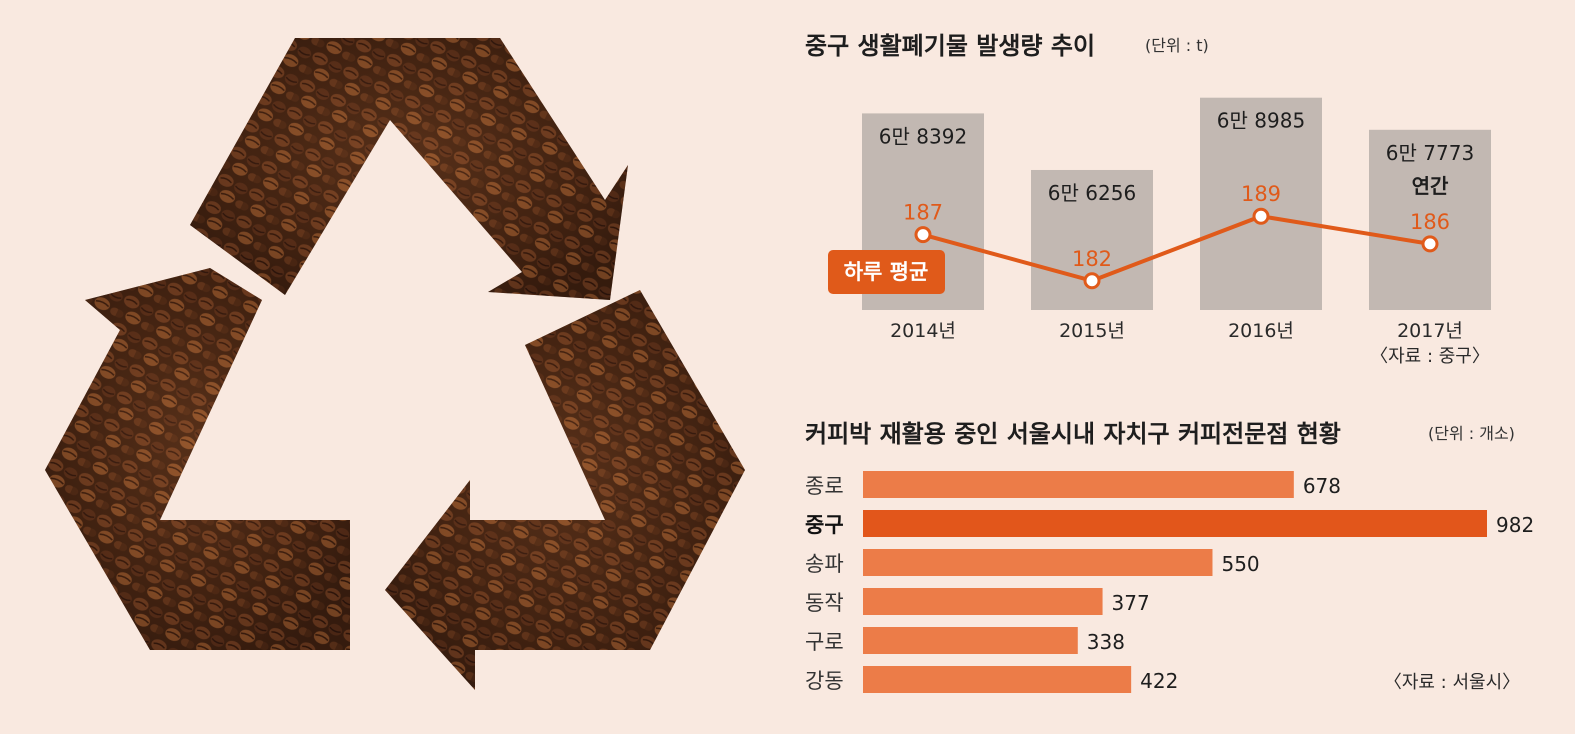 The image size is (1575, 734). What do you see at coordinates (824, 642) in the screenshot?
I see `bar-category-label: 구로` at bounding box center [824, 642].